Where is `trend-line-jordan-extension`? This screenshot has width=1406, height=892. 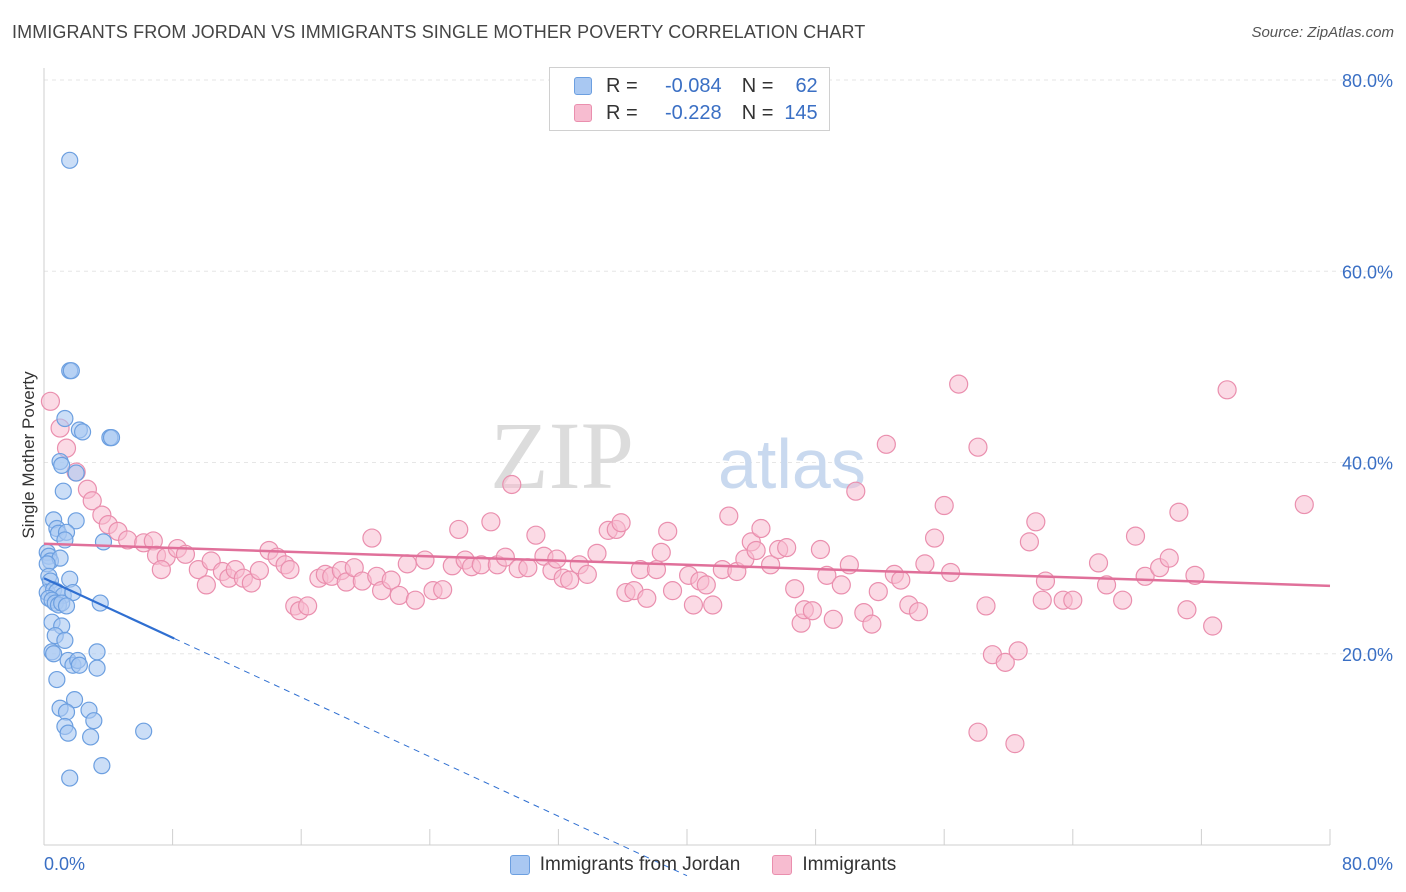
trend-line-jordan-extension is located at coordinates (430, 757).